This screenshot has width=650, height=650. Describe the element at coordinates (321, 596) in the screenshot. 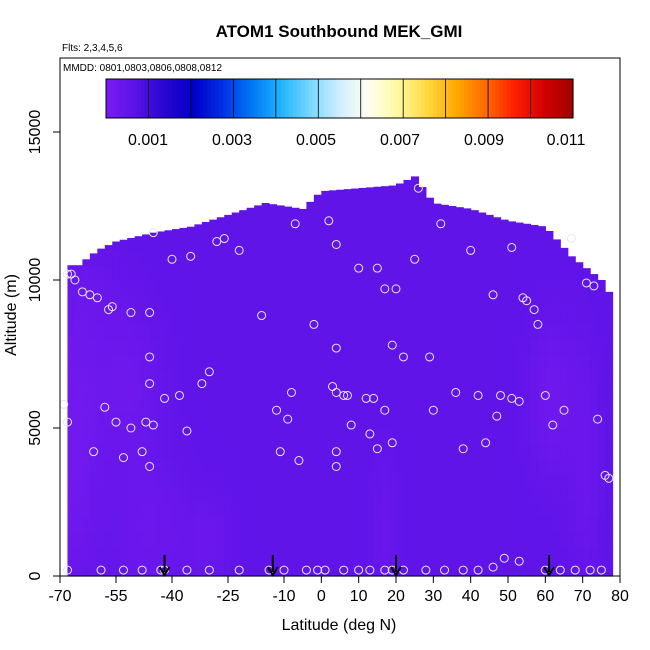

I see `x-tick-label: 0` at that location.